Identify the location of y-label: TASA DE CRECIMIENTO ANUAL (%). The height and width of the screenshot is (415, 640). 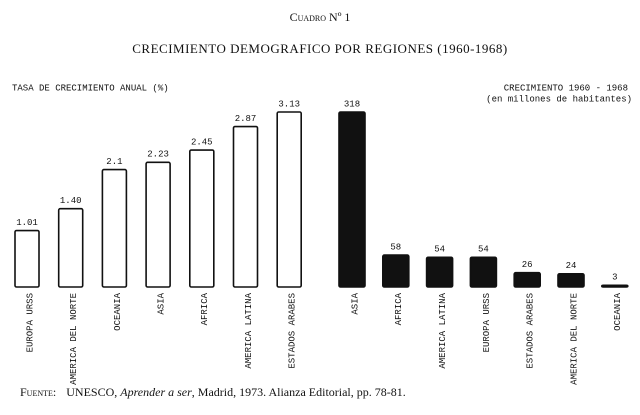
(90, 88).